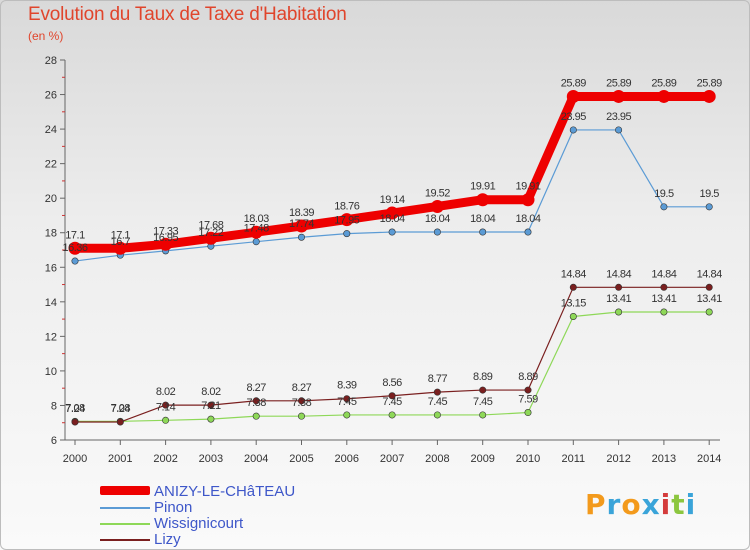 This screenshot has width=750, height=550. What do you see at coordinates (528, 459) in the screenshot?
I see `x-tick-label: 2010` at bounding box center [528, 459].